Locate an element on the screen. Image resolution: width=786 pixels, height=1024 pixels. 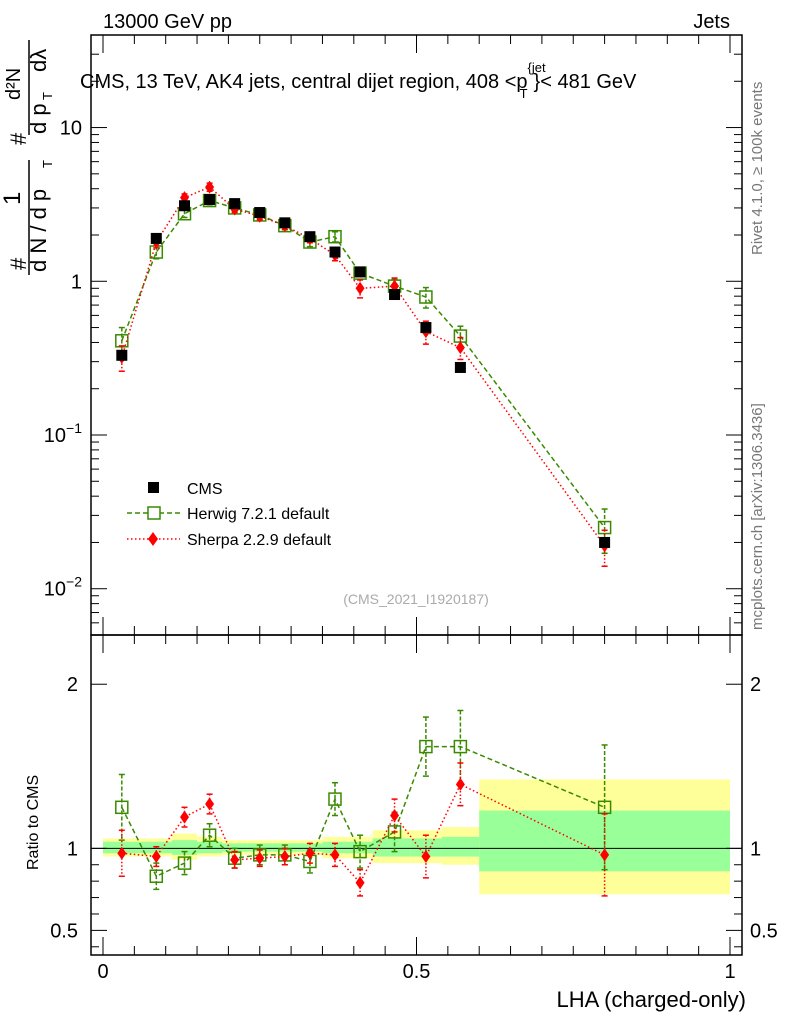
ratio-herwig-line is located at coordinates (363, 811).